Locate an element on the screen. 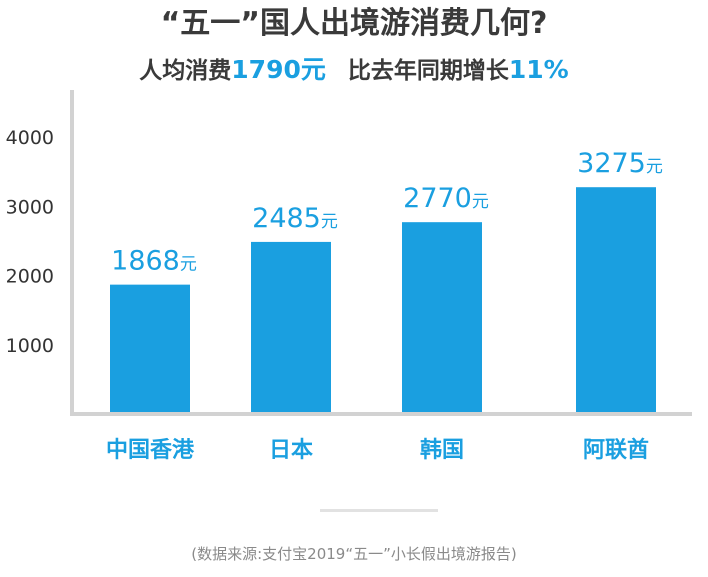 The image size is (708, 577). chart-subtitle: 人均消费1790元 比去年同期增长11% is located at coordinates (354, 70).